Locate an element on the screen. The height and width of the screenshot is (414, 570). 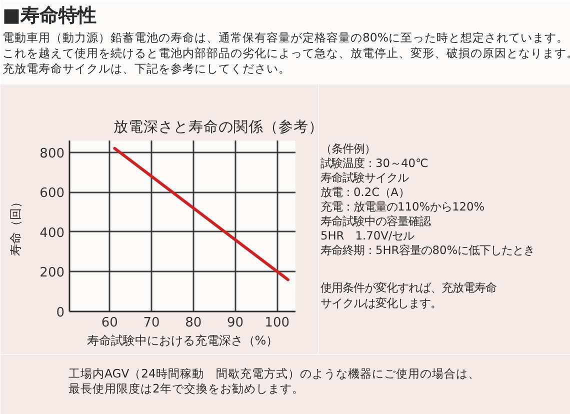
text: 寿命試験中の容量確認 is located at coordinates (375, 221).